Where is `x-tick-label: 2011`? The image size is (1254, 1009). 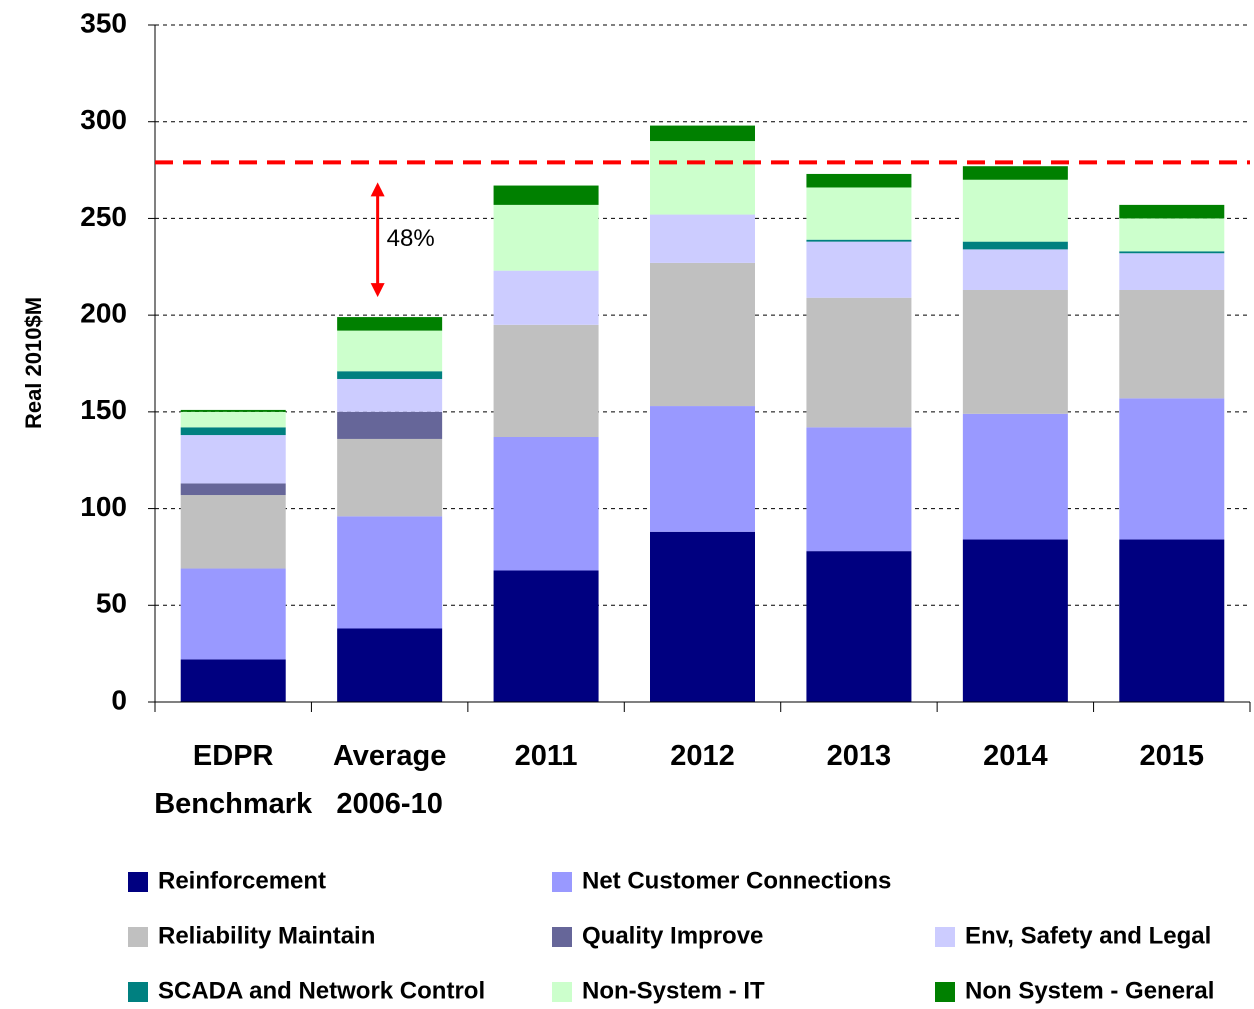 x-tick-label: 2011 is located at coordinates (546, 756).